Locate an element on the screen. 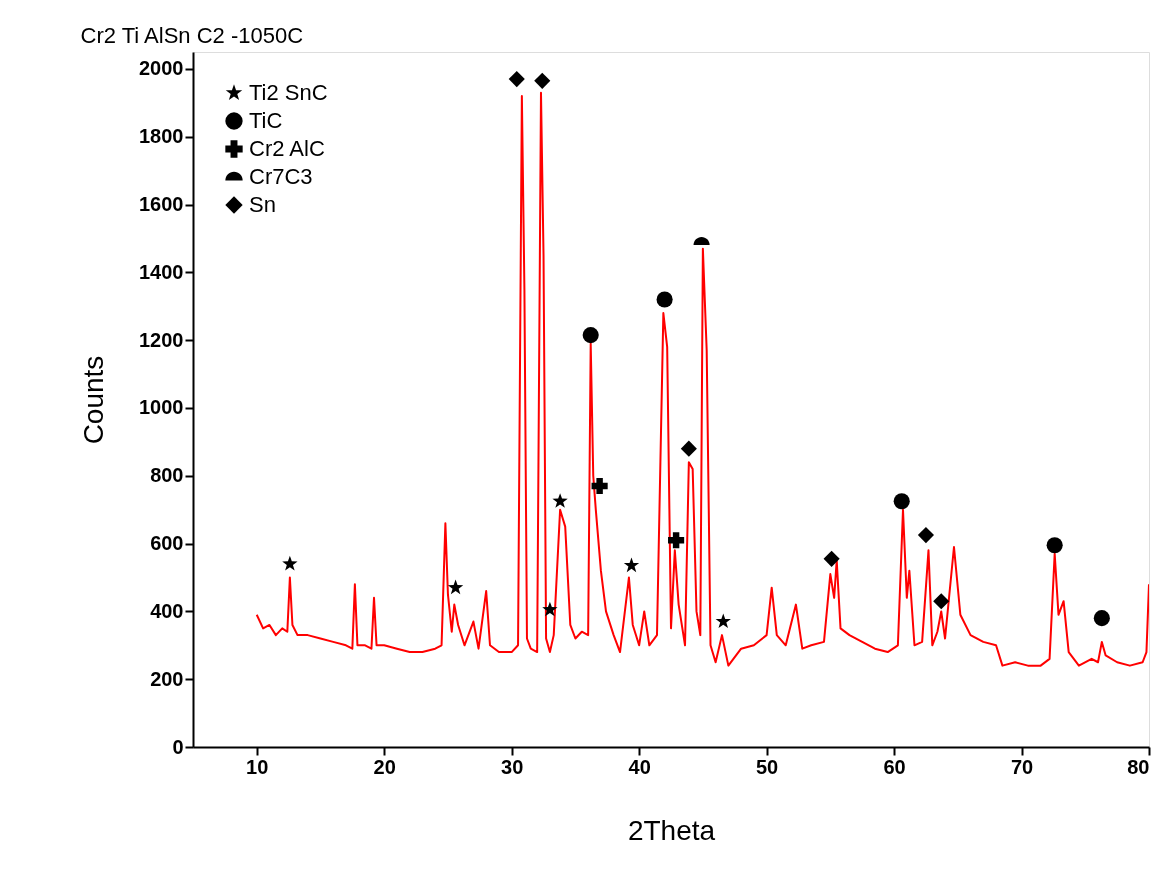 This screenshot has width=1176, height=885. x-tick-label: 30 is located at coordinates (512, 766).